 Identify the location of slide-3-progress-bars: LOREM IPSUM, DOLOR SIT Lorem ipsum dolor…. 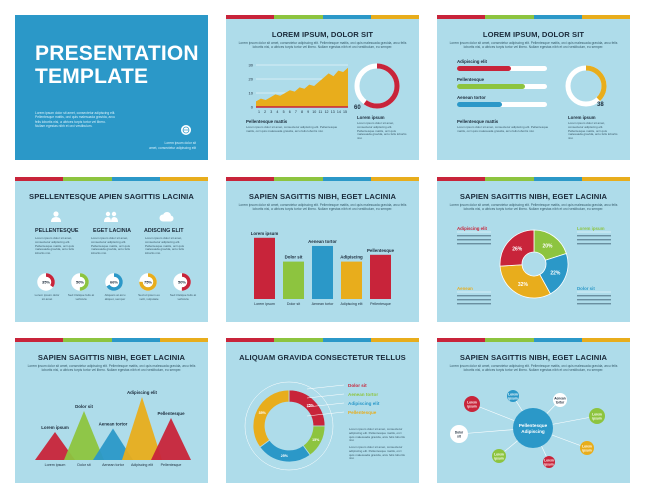
(533, 87).